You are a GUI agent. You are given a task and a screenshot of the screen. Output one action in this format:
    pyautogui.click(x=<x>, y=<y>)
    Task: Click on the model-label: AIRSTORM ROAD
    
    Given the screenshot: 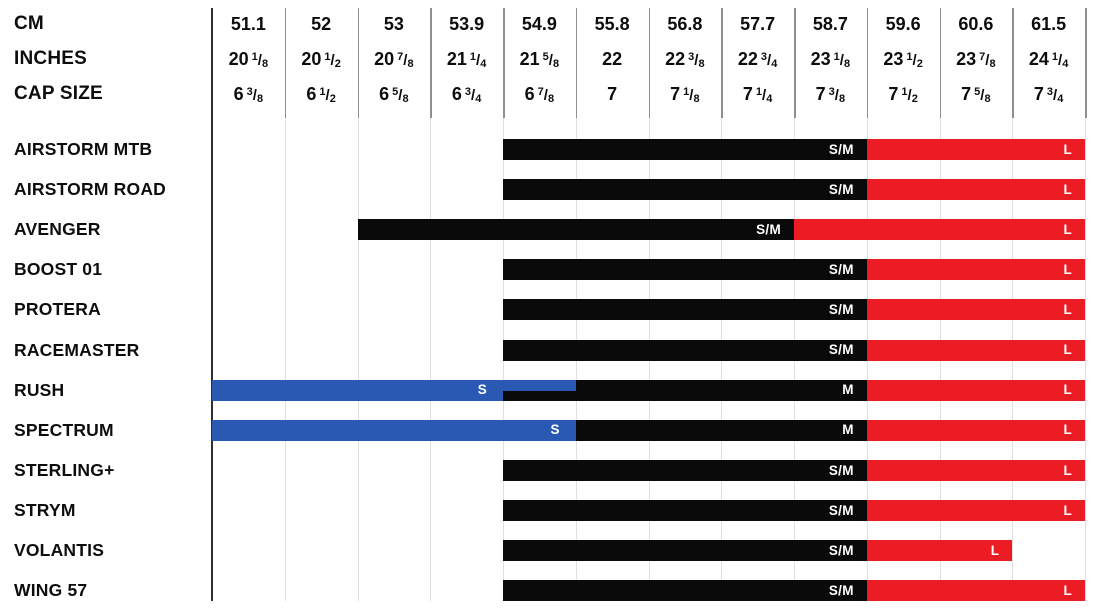 What is the action you would take?
    pyautogui.click(x=90, y=189)
    